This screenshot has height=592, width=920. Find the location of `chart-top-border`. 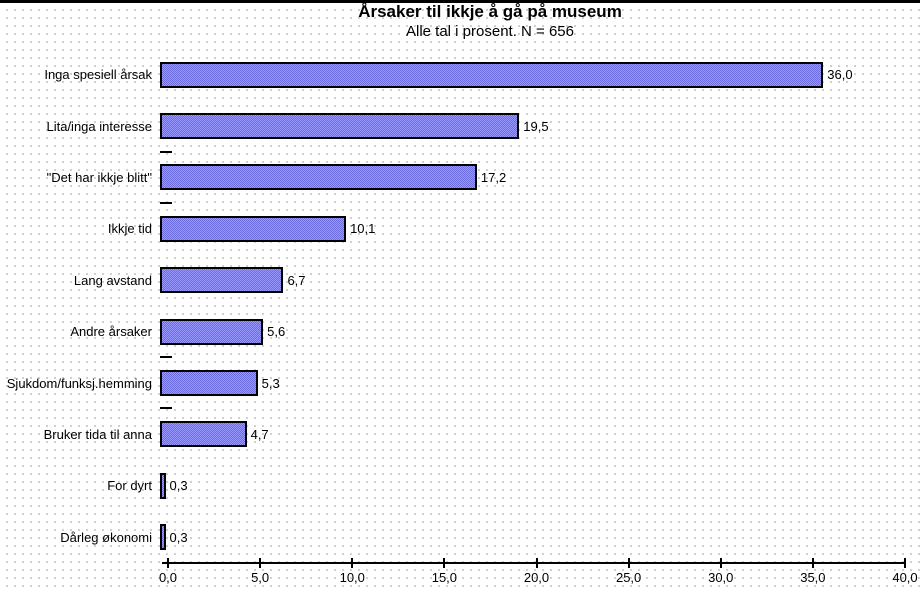

chart-top-border is located at coordinates (460, 1).